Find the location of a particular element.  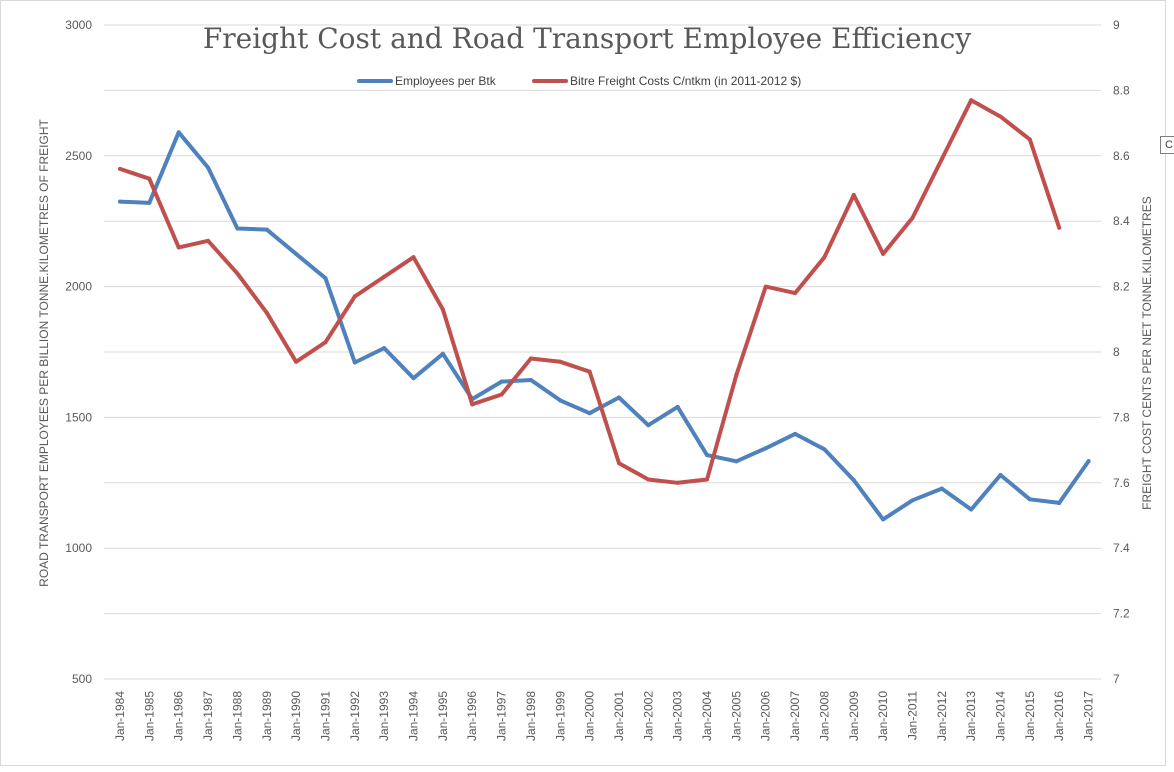

side-tab-label: C is located at coordinates (1169, 145).